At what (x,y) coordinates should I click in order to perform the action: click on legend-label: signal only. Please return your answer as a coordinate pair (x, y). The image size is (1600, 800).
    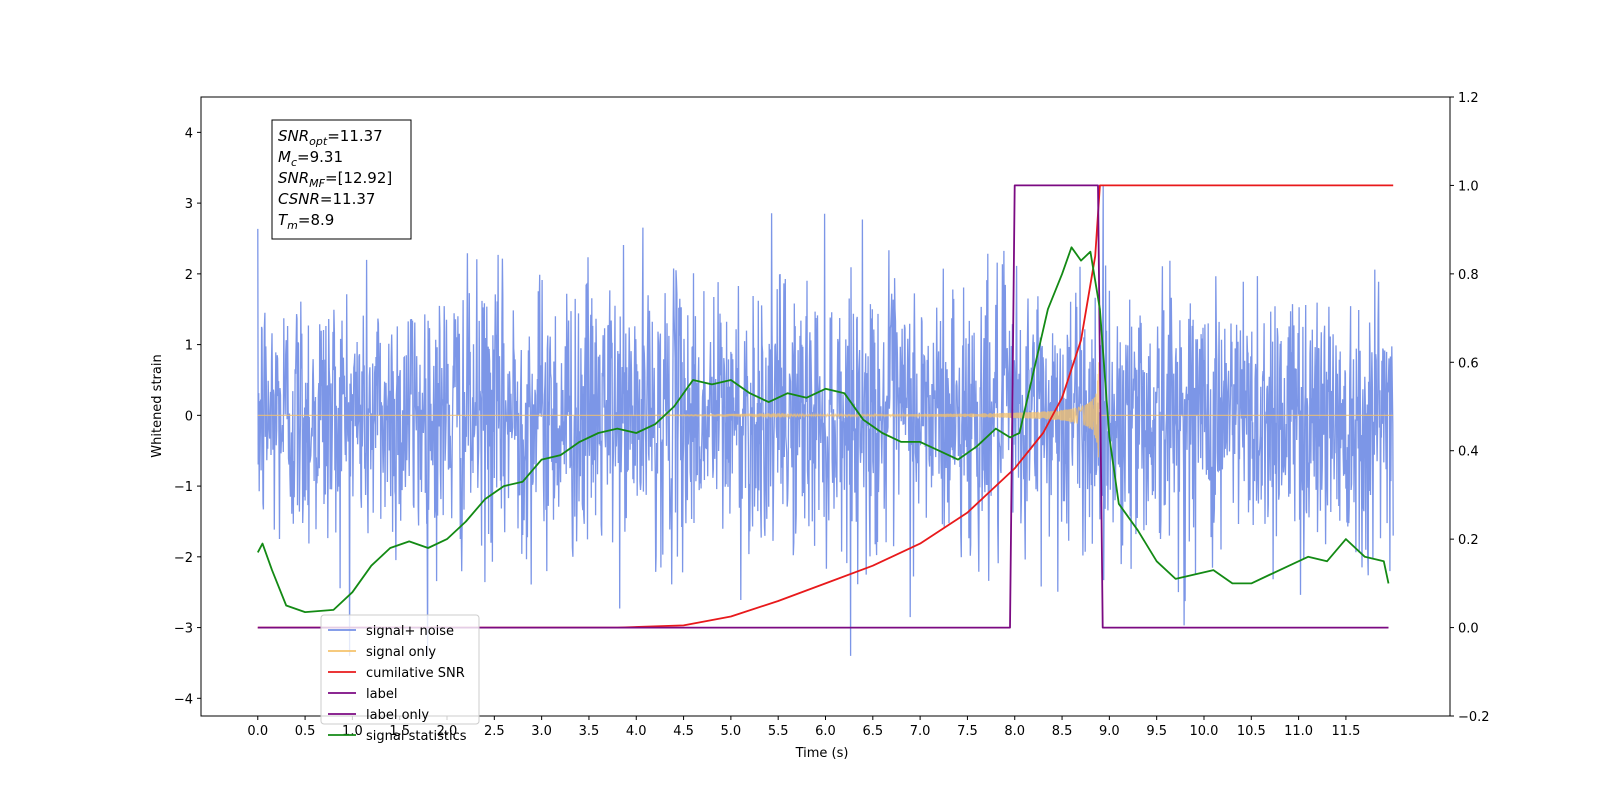
    Looking at the image, I should click on (401, 652).